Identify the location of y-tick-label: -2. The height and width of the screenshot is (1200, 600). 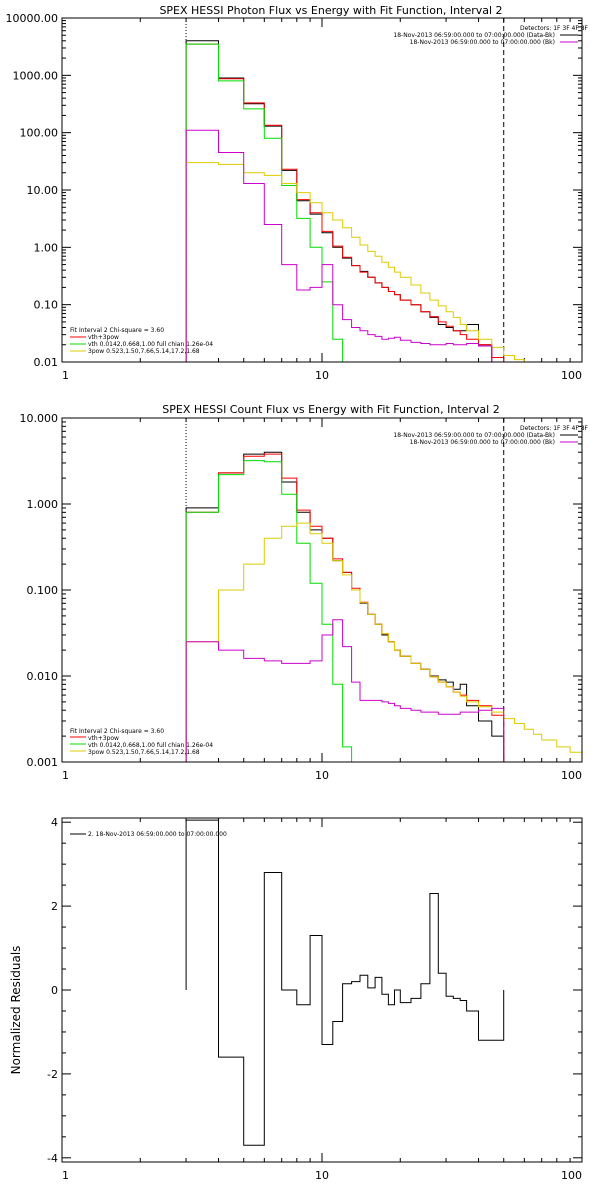
(52, 1074).